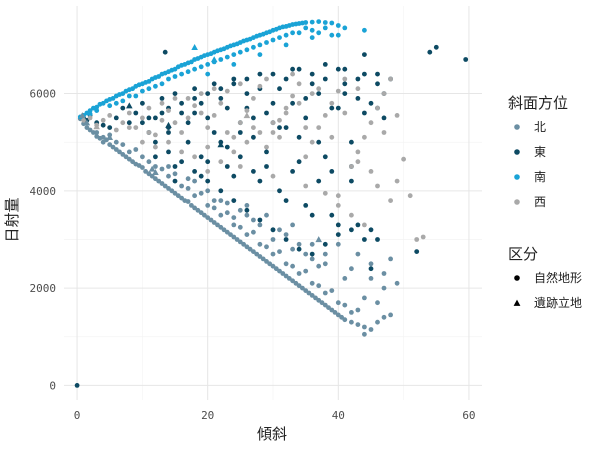 The image size is (600, 450). What do you see at coordinates (272, 434) in the screenshot?
I see `x-axis-title: 傾斜` at bounding box center [272, 434].